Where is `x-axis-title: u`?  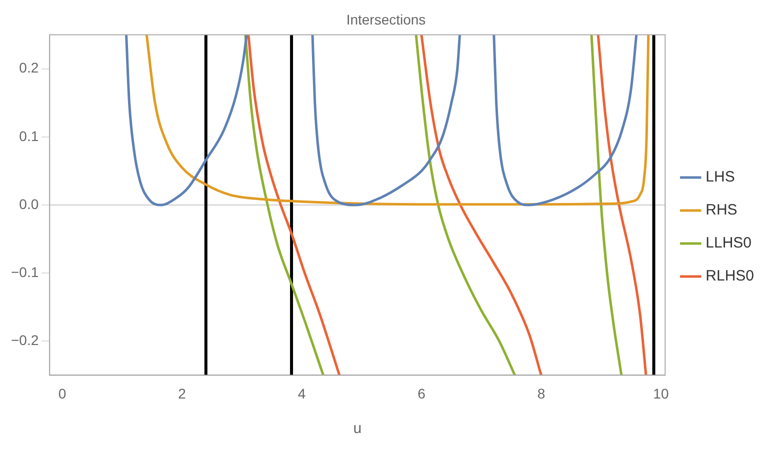
x-axis-title: u is located at coordinates (357, 429).